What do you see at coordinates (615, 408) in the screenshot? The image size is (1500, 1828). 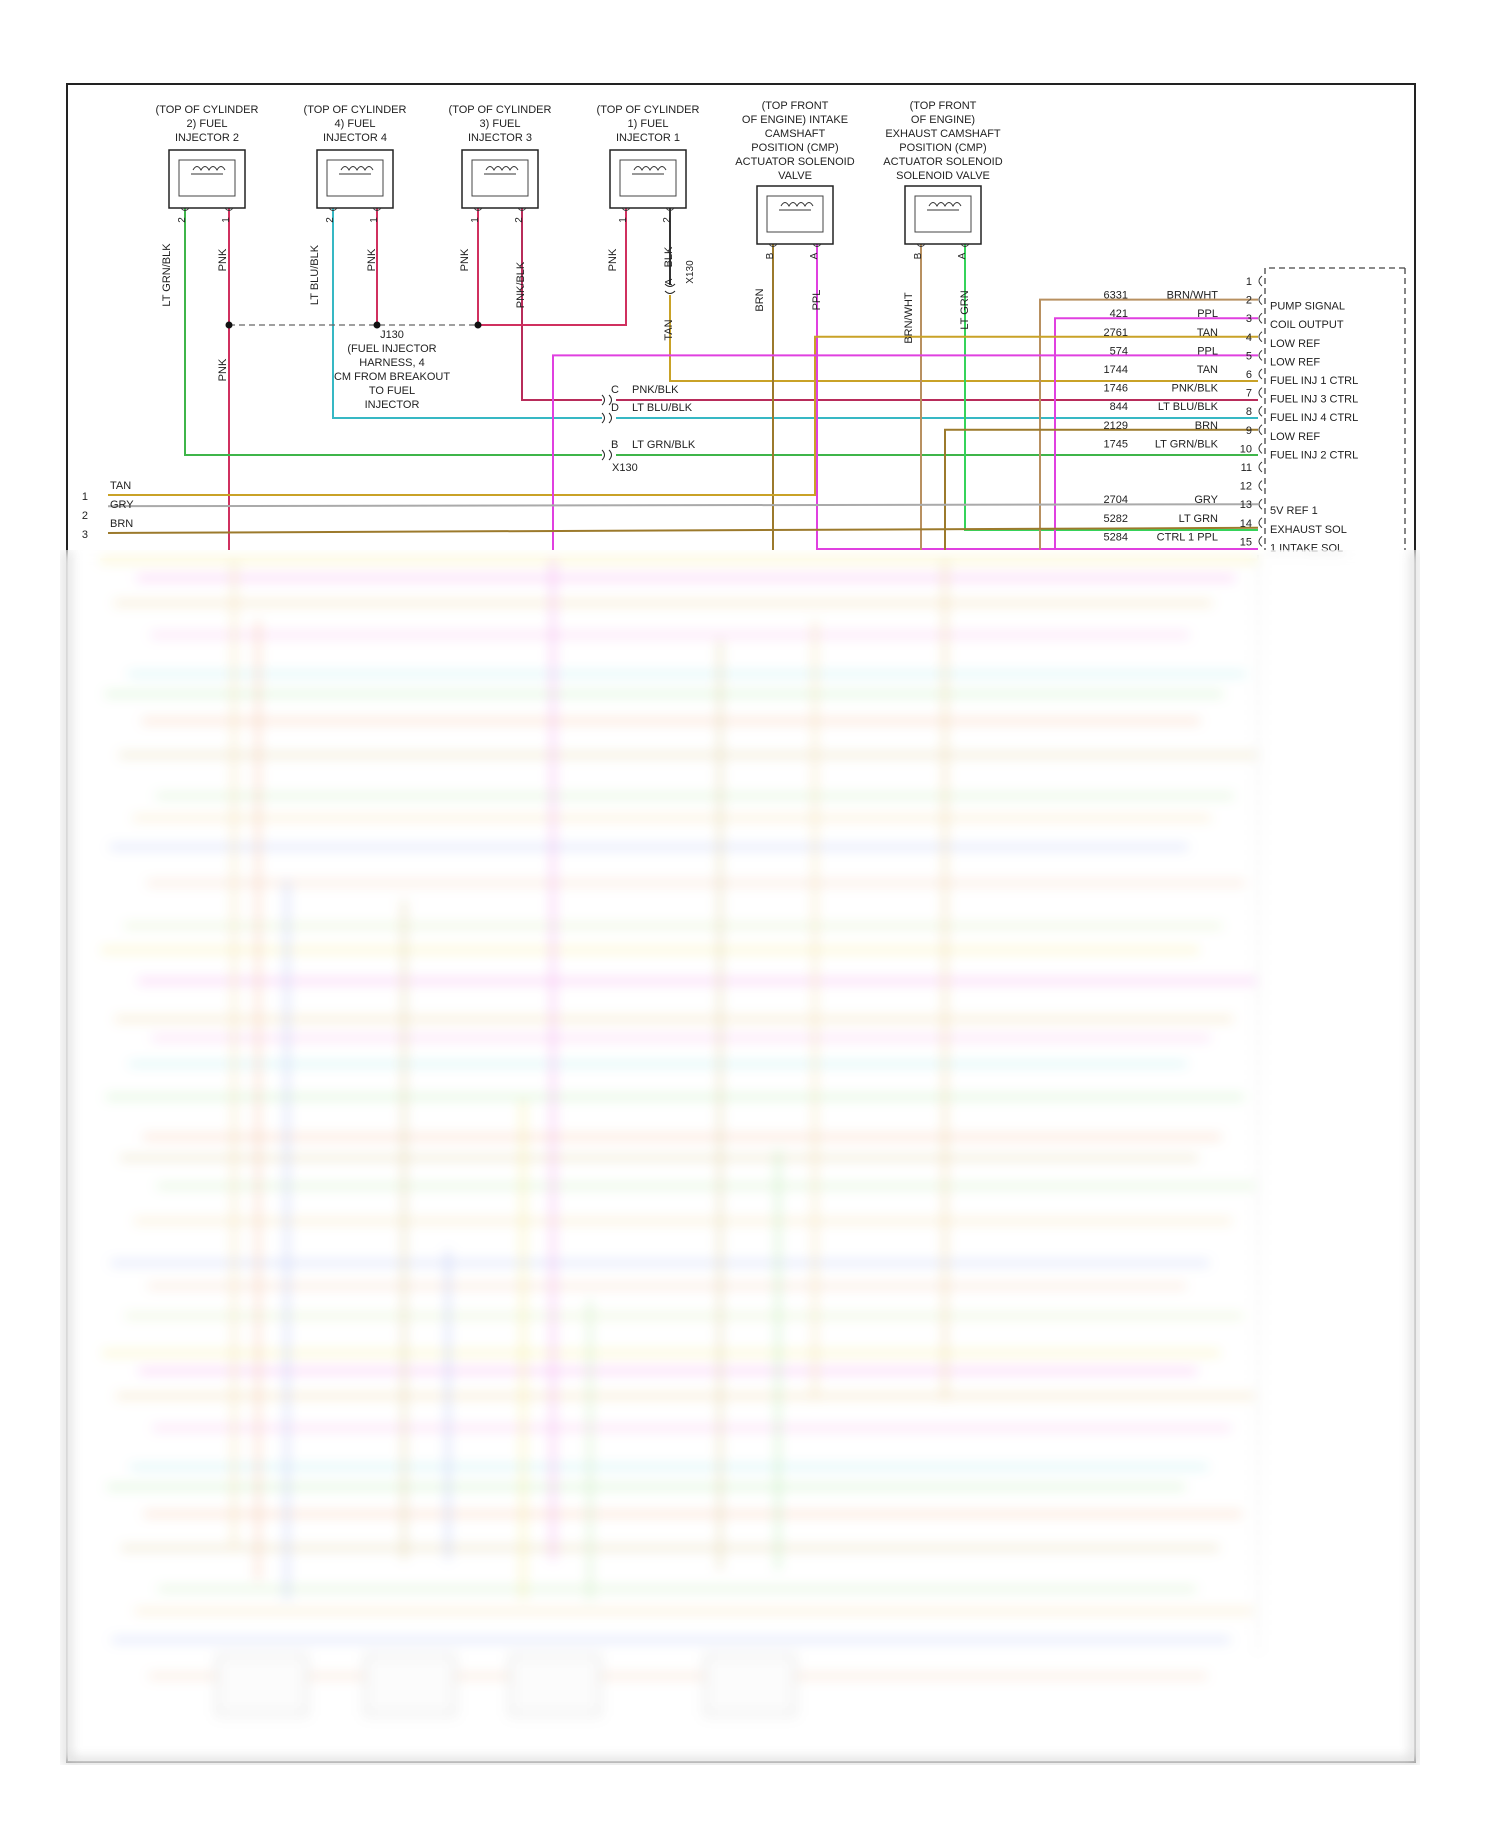 I see `inline-pin-letter: D` at bounding box center [615, 408].